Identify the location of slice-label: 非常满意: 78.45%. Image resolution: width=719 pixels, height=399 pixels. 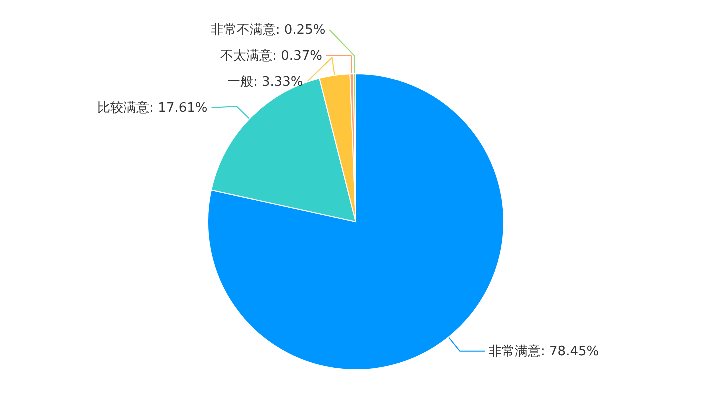
(544, 352).